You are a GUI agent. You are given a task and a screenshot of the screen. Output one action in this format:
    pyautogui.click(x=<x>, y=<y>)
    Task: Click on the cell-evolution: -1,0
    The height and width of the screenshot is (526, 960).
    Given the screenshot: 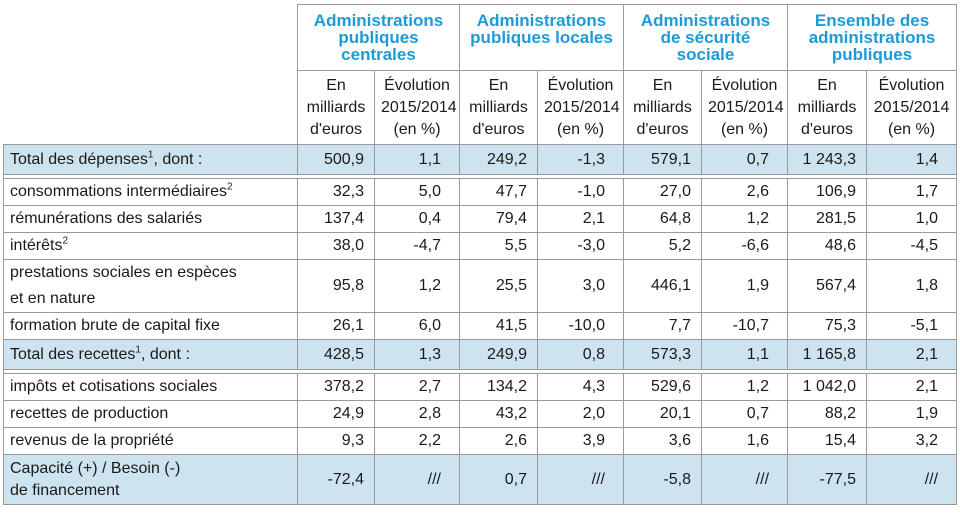 What is the action you would take?
    pyautogui.click(x=580, y=192)
    